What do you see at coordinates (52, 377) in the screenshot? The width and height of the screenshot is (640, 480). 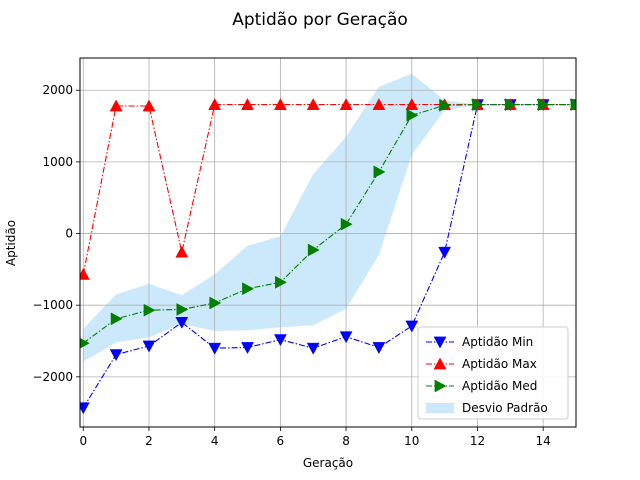 I see `y-tick-label: −2000` at bounding box center [52, 377].